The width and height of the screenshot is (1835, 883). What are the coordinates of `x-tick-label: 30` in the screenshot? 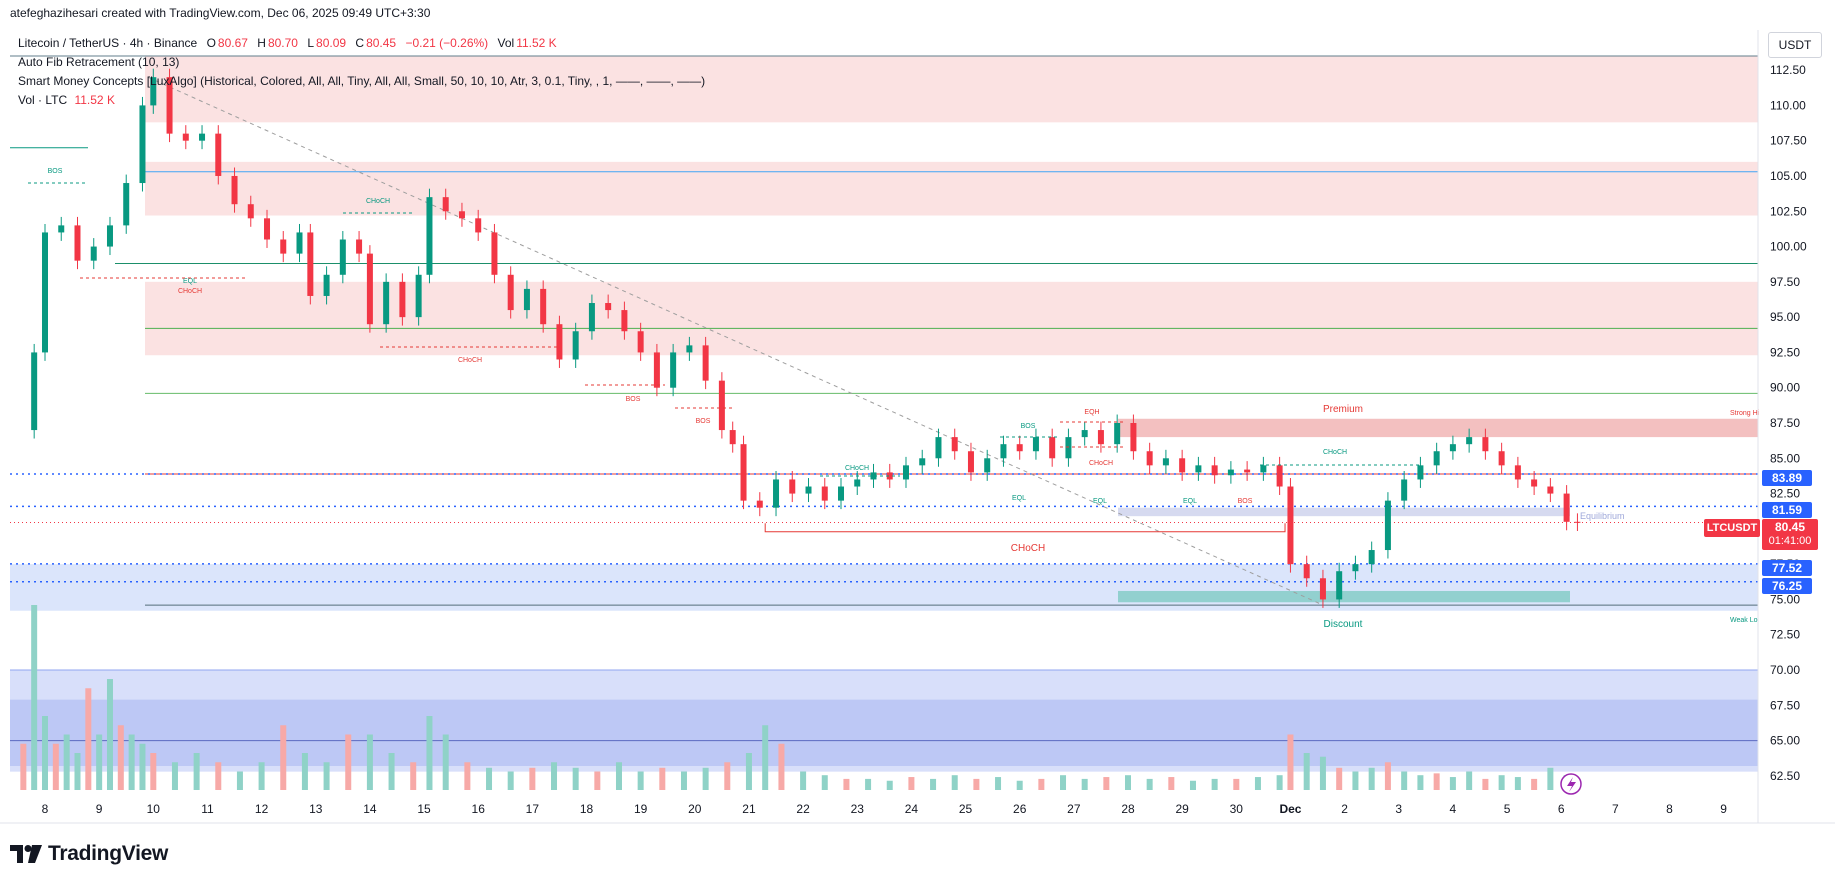 It's located at (1237, 809).